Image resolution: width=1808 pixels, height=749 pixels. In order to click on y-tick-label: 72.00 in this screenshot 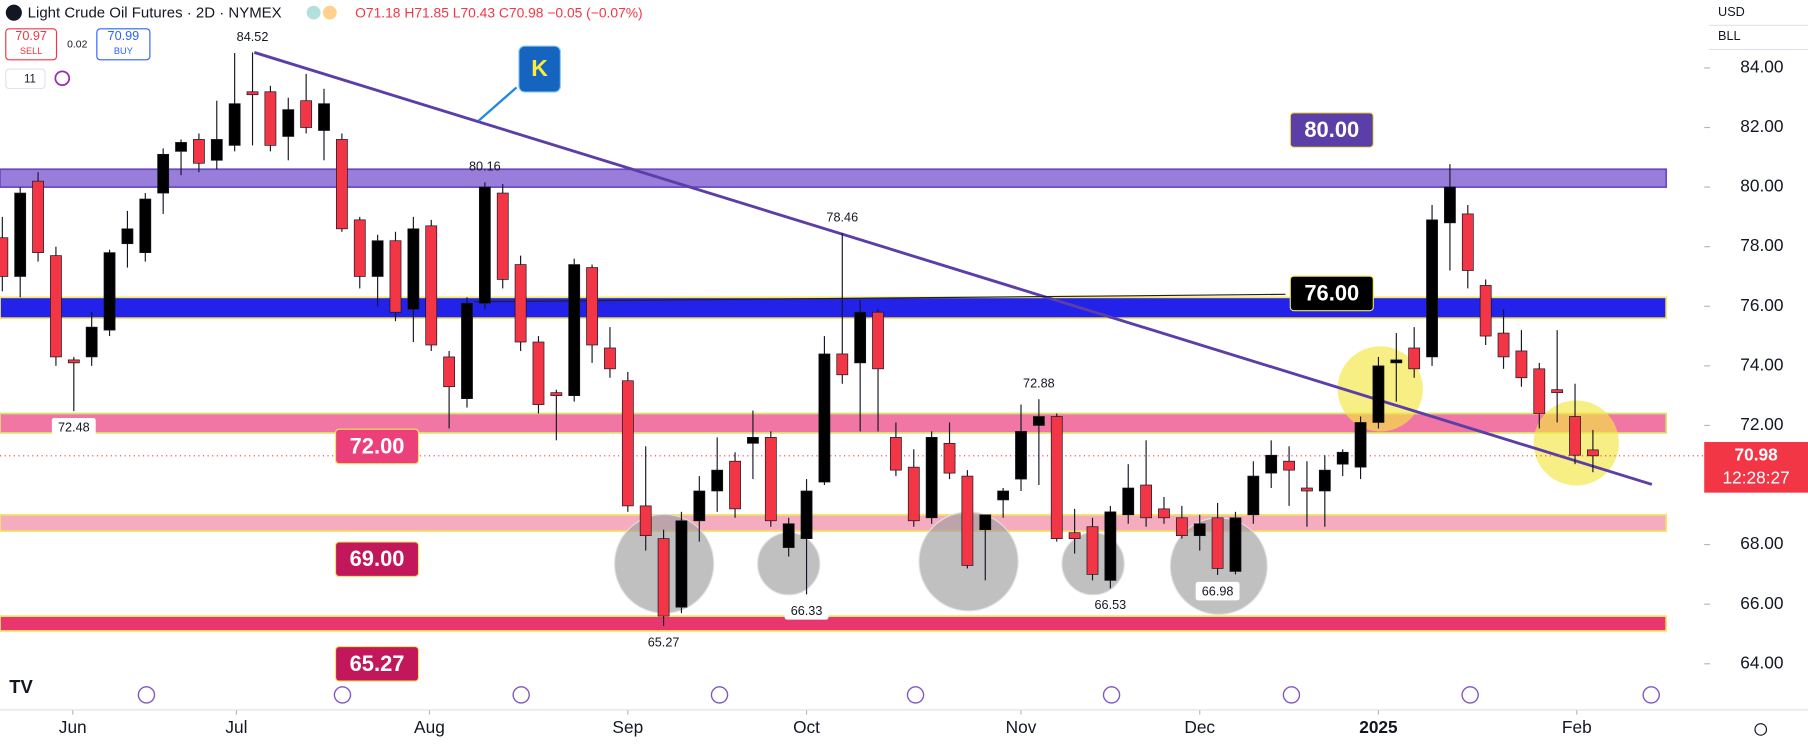, I will do `click(1761, 424)`.